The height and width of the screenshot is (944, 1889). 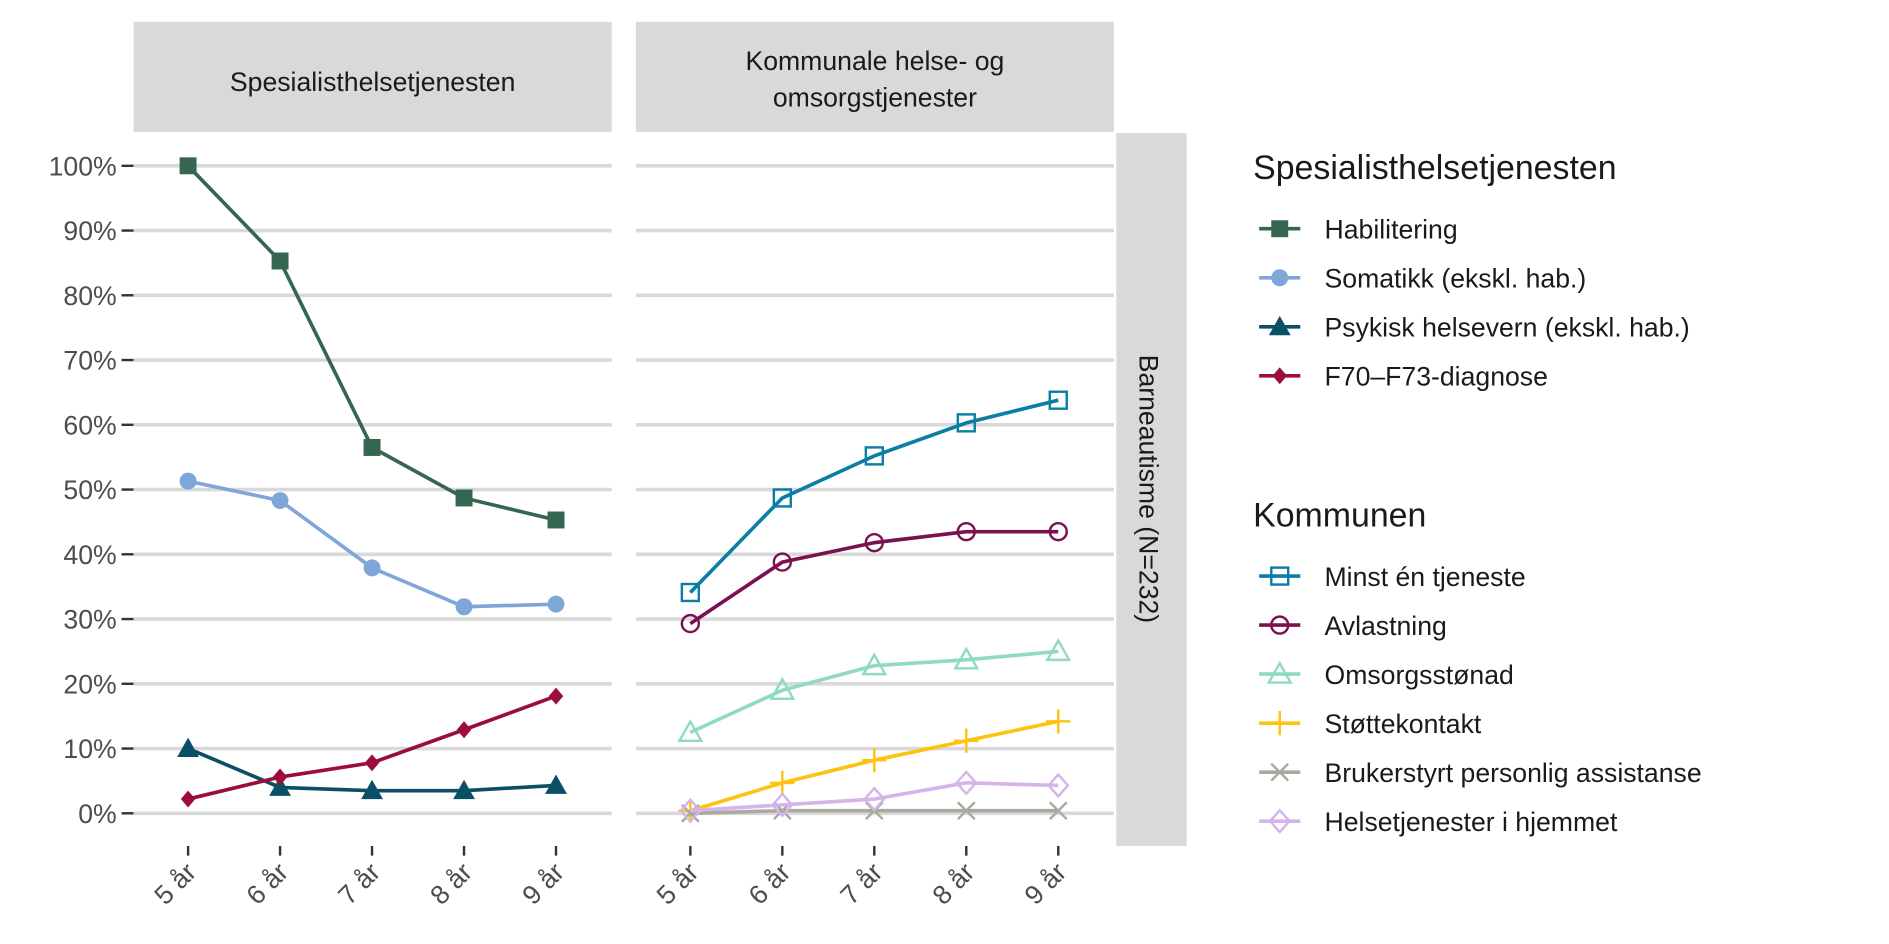 I want to click on panel-title: Spesialisthelsetjenesten, so click(x=373, y=82).